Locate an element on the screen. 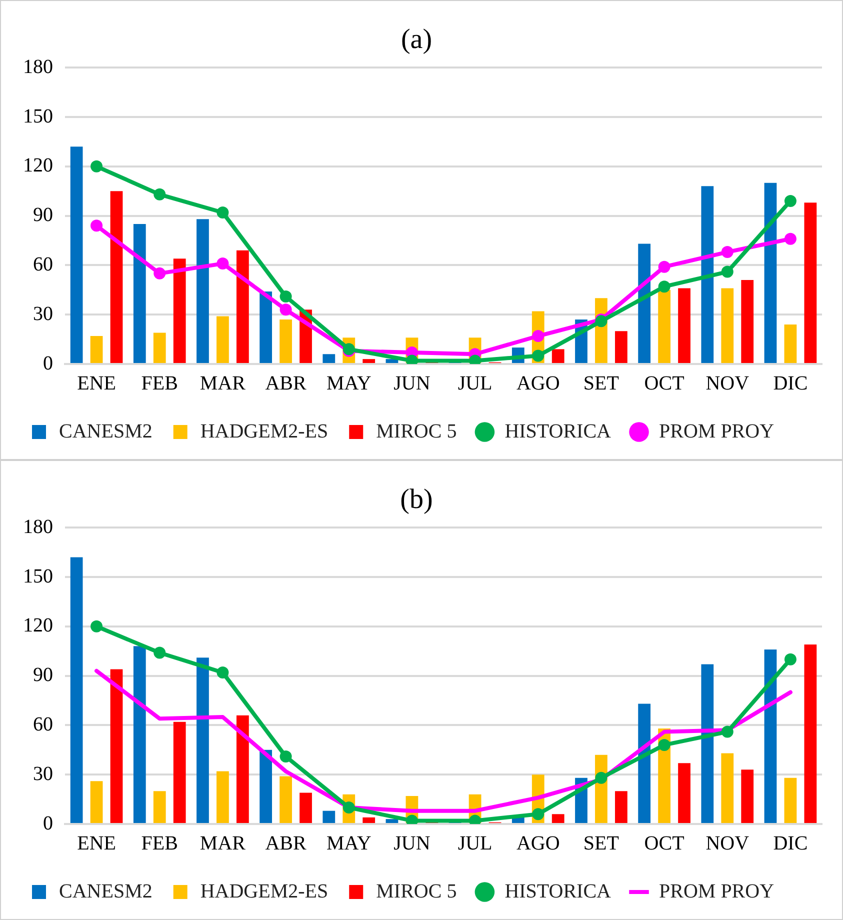 This screenshot has height=920, width=843. chart-title: (a) is located at coordinates (416, 40).